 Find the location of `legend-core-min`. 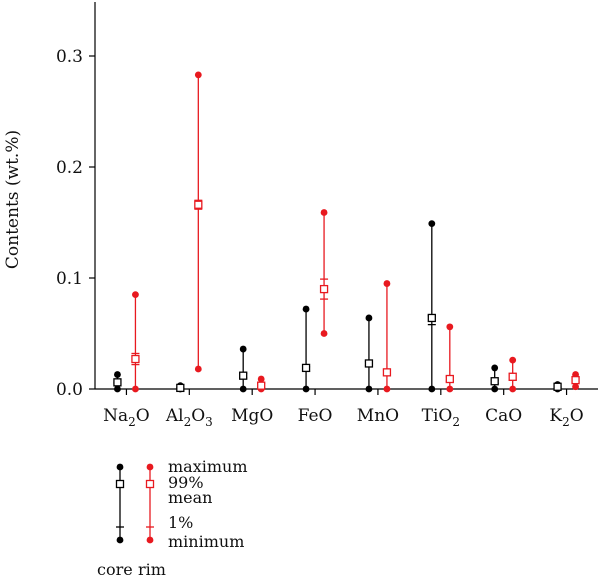

legend-core-min is located at coordinates (120, 540).